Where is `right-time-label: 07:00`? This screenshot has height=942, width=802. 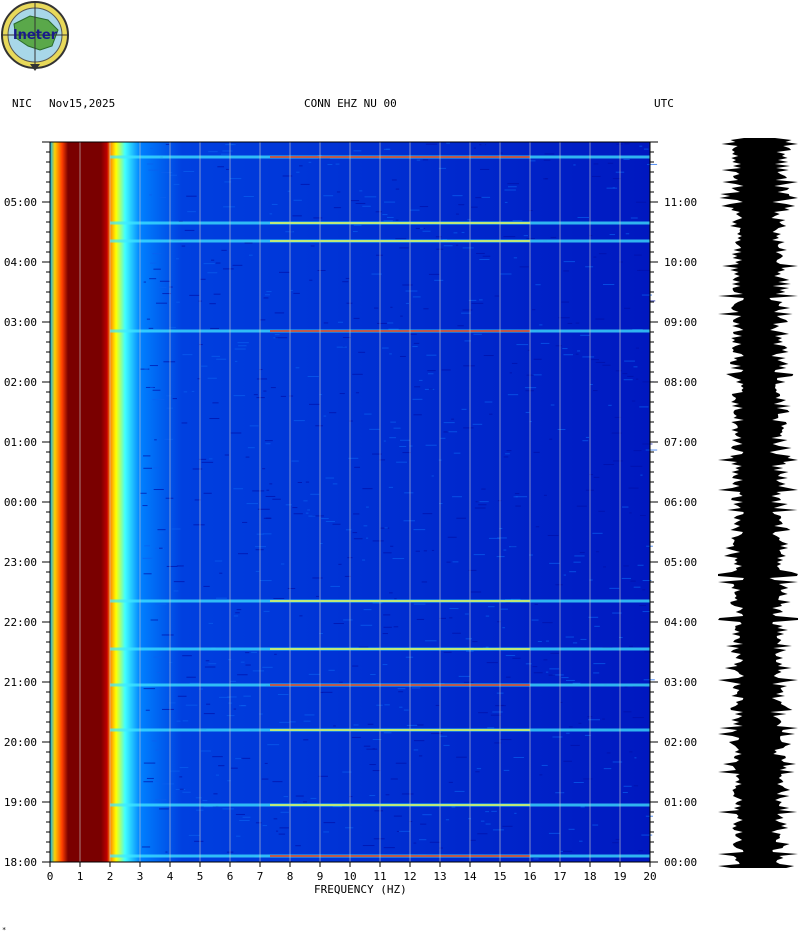
right-time-label: 07:00 is located at coordinates (680, 442).